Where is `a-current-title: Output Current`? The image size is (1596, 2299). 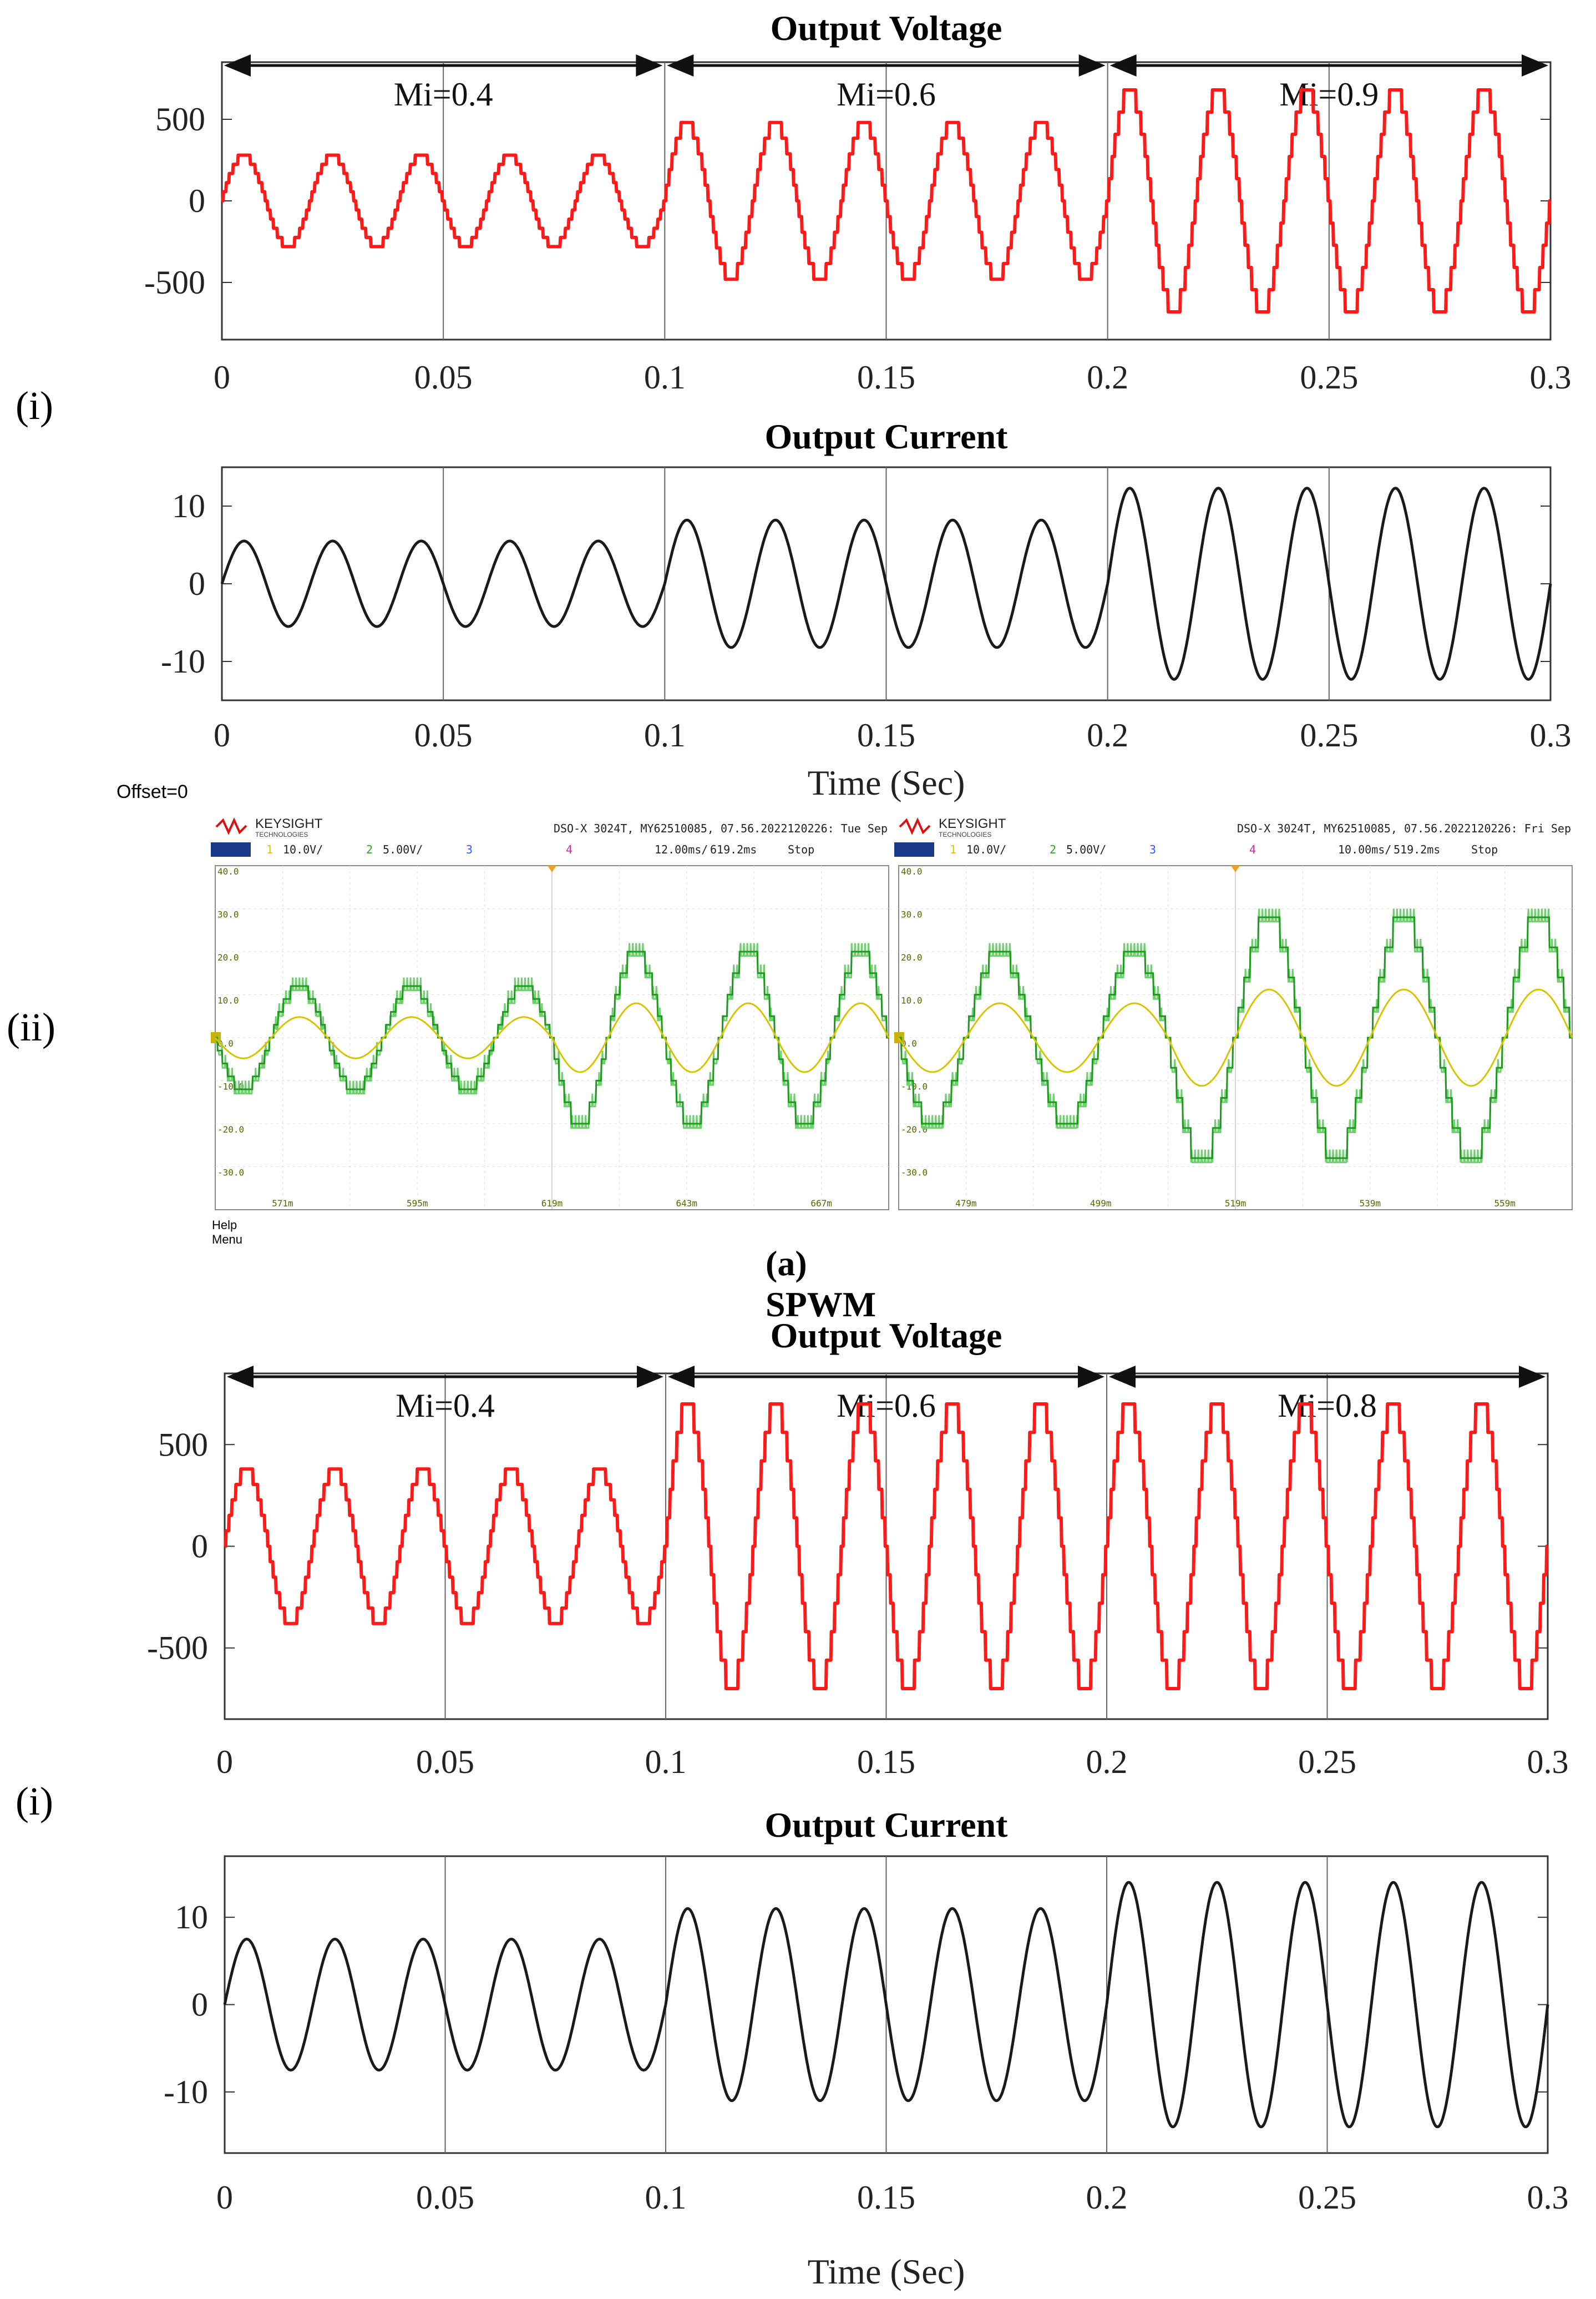
a-current-title: Output Current is located at coordinates (887, 436).